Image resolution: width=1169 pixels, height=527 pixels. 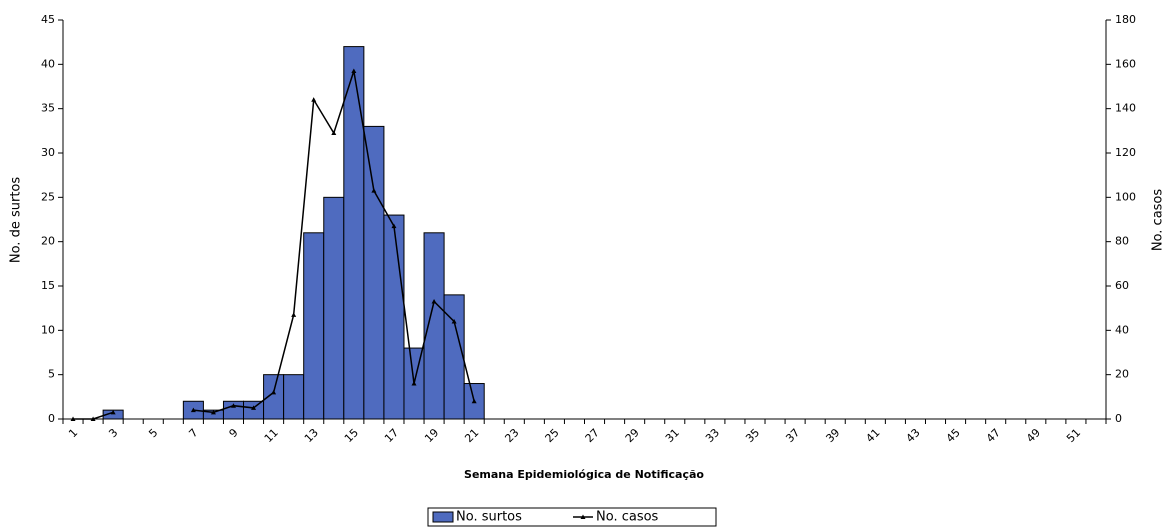 What do you see at coordinates (1122, 374) in the screenshot?
I see `y2-tick-label: 20` at bounding box center [1122, 374].